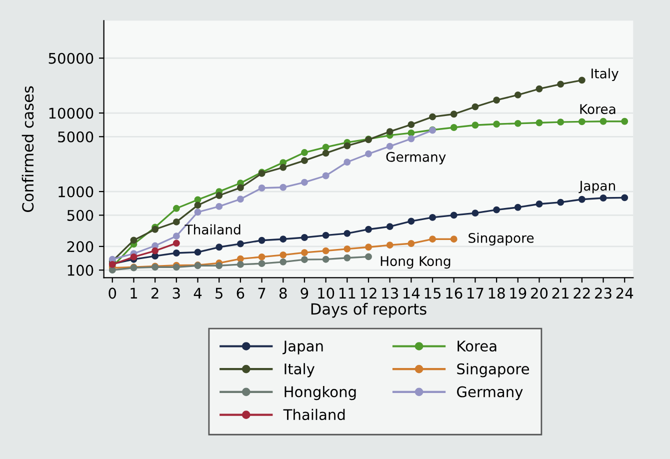  I want to click on x-tick-label: 5, so click(219, 293).